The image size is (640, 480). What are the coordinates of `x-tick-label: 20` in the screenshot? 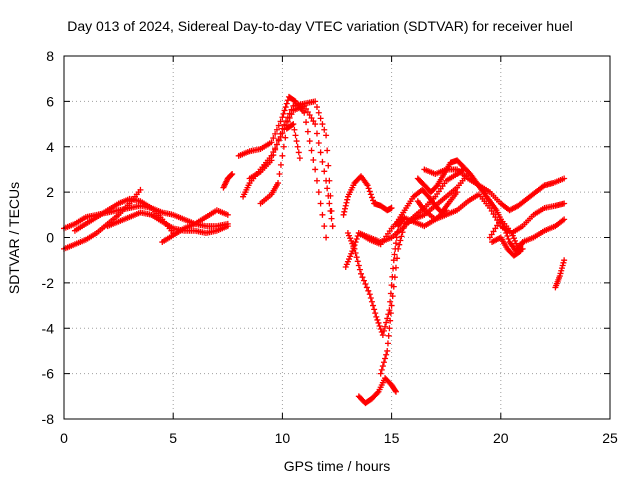 It's located at (501, 438).